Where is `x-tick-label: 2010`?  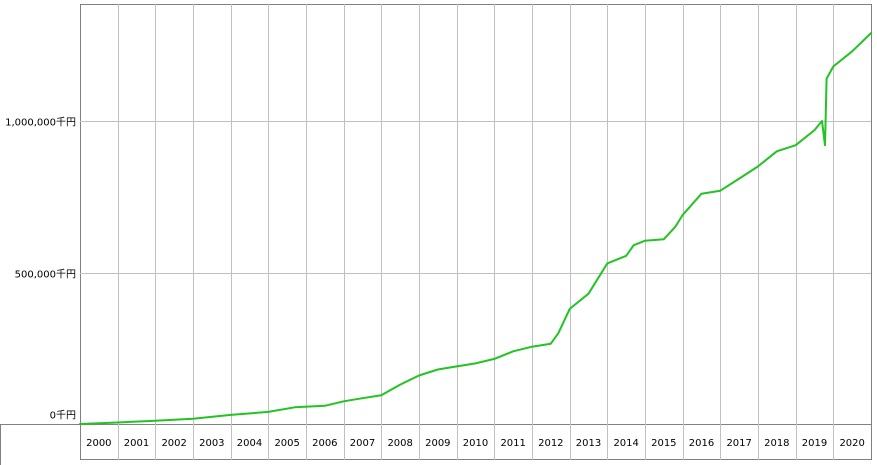 x-tick-label: 2010 is located at coordinates (475, 443).